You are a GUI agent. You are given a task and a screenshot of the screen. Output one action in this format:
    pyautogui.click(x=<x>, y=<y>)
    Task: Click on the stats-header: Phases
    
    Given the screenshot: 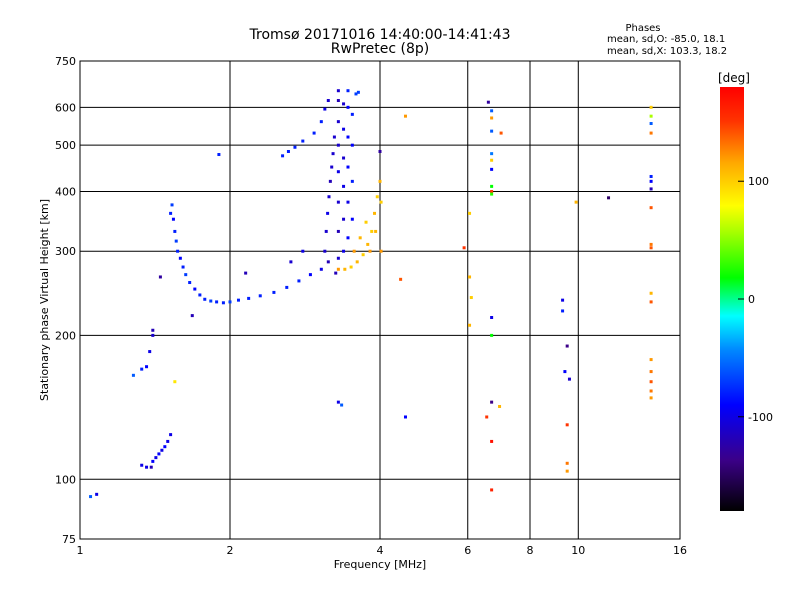 What is the action you would take?
    pyautogui.click(x=642, y=28)
    